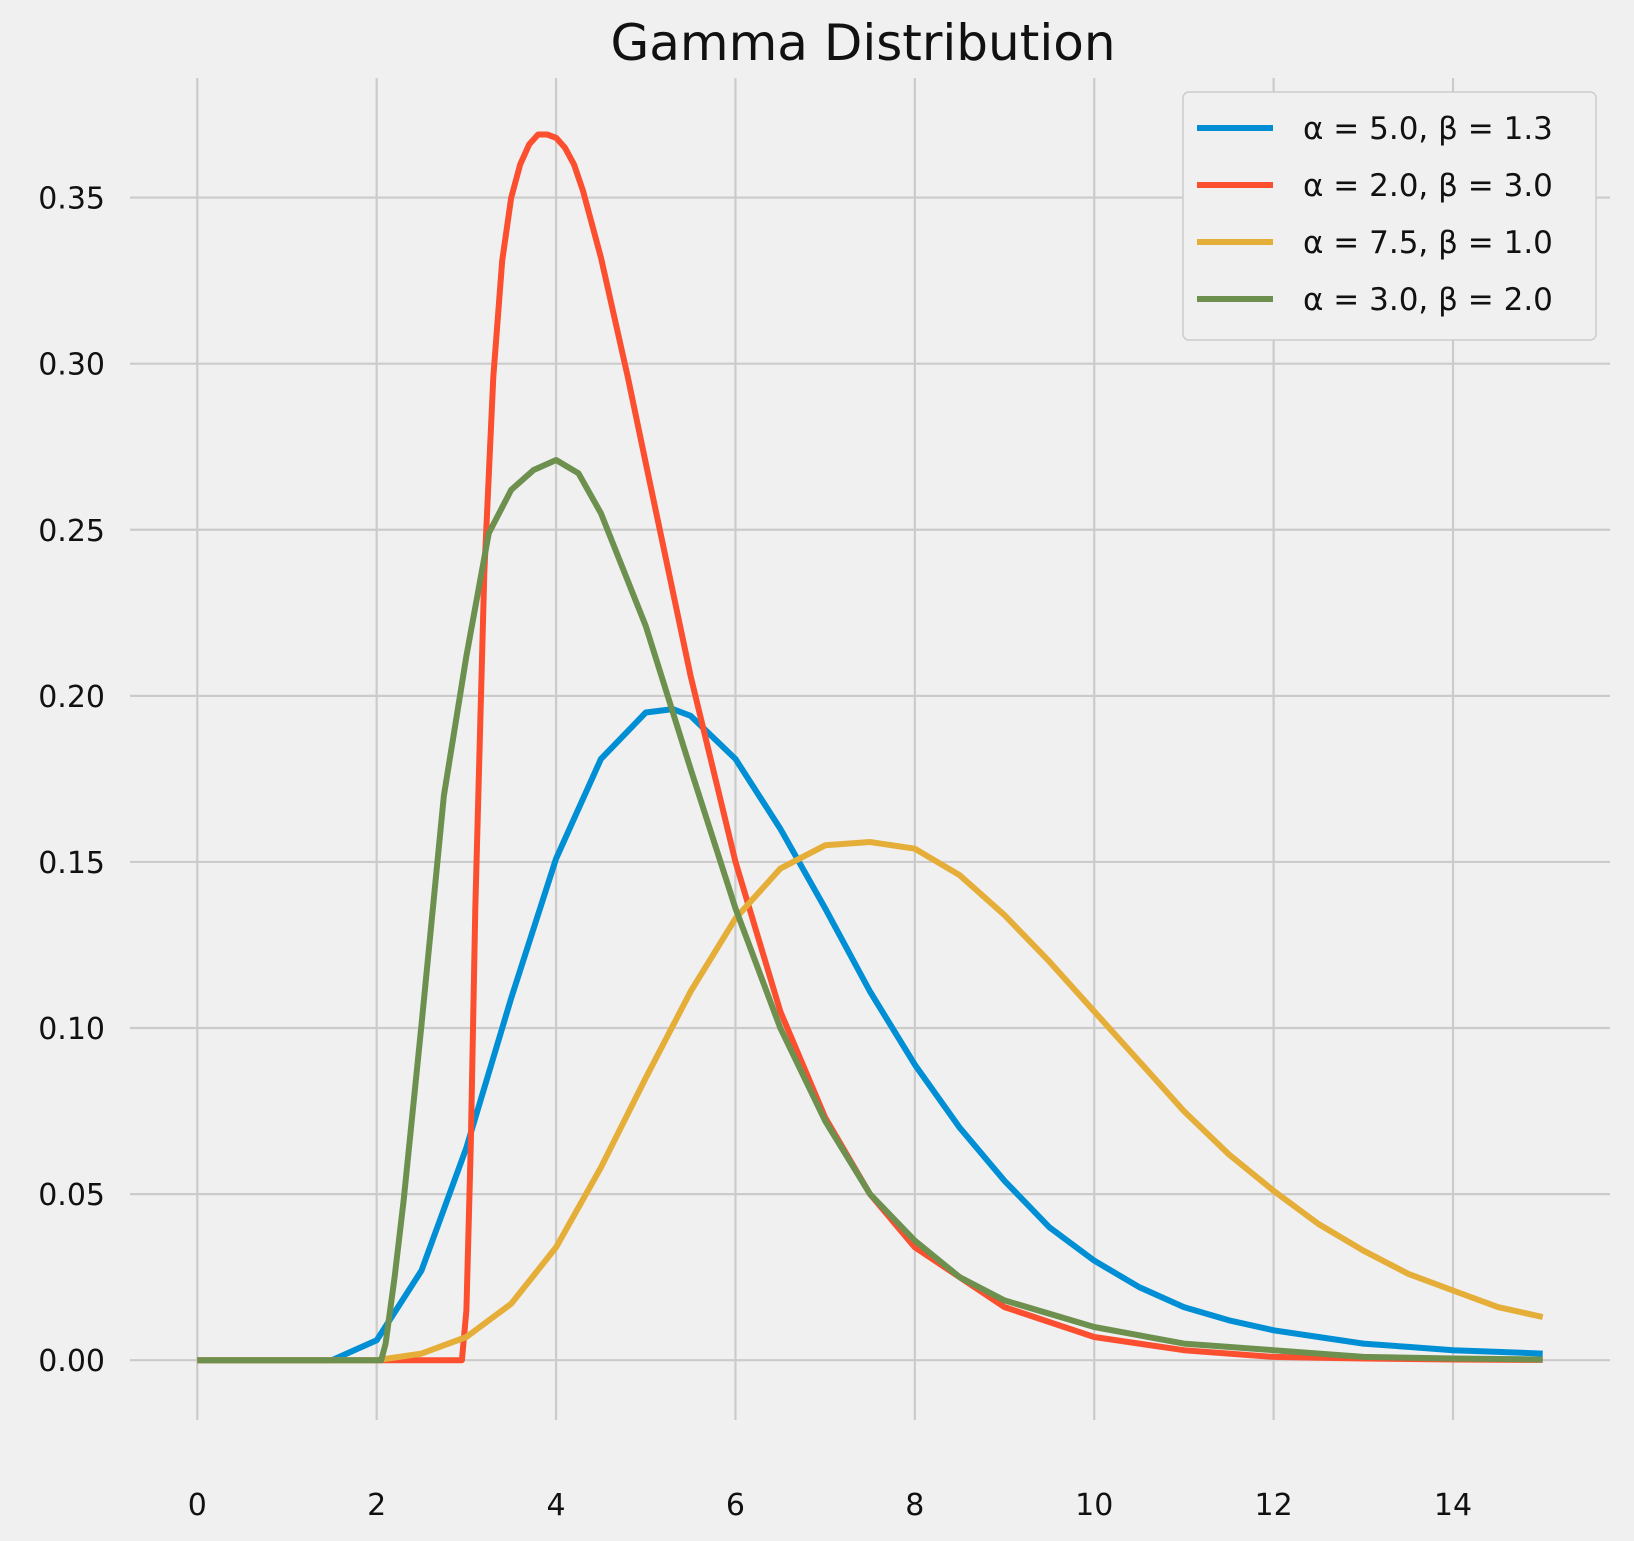 This screenshot has height=1541, width=1634. Describe the element at coordinates (71, 1361) in the screenshot. I see `y-tick-label: 0.00` at that location.